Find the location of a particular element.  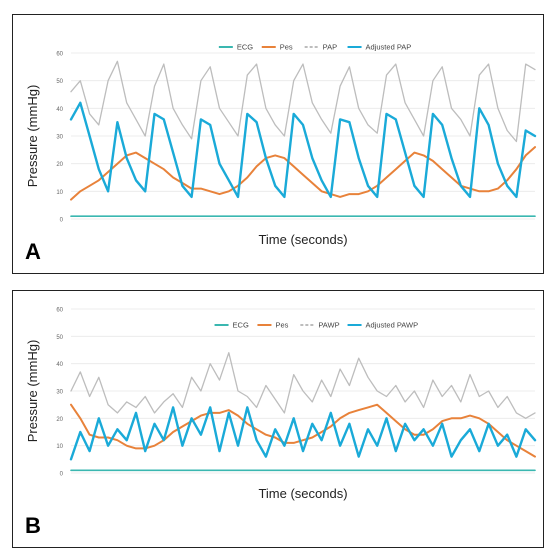

chart-b-y-tick-label: 30 is located at coordinates (59, 393).